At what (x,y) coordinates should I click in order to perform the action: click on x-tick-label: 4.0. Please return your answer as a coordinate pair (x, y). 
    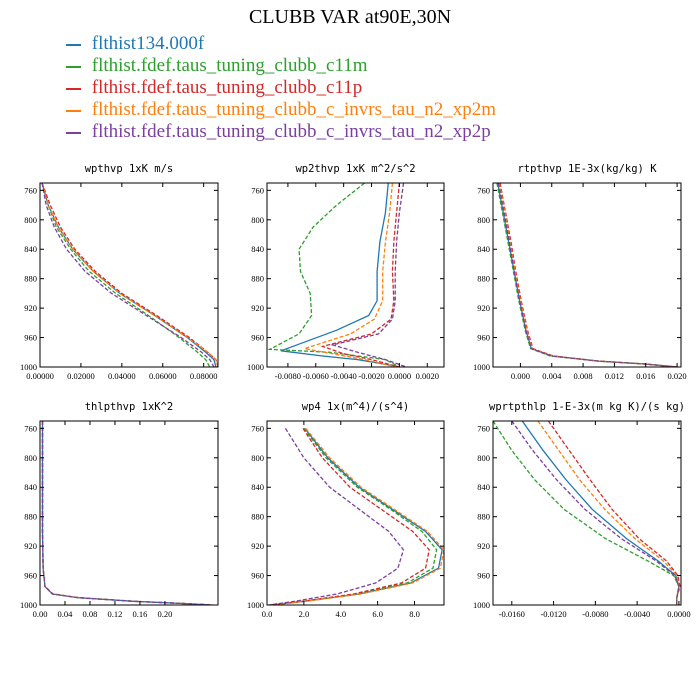
    Looking at the image, I should click on (340, 614).